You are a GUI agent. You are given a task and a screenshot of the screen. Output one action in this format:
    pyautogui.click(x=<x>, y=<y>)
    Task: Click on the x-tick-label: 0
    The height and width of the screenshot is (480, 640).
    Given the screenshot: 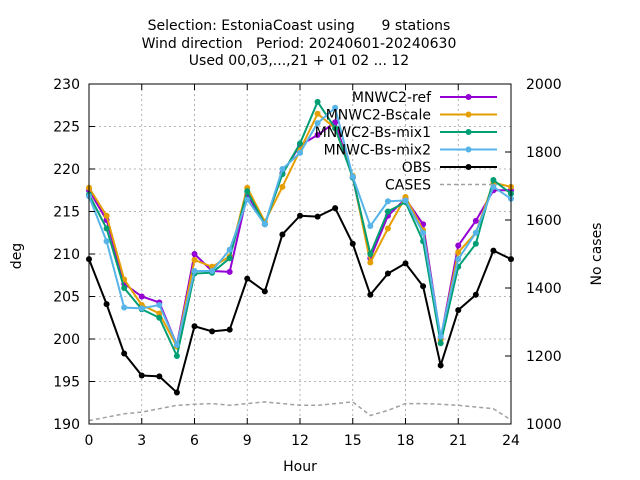 What is the action you would take?
    pyautogui.click(x=89, y=441)
    